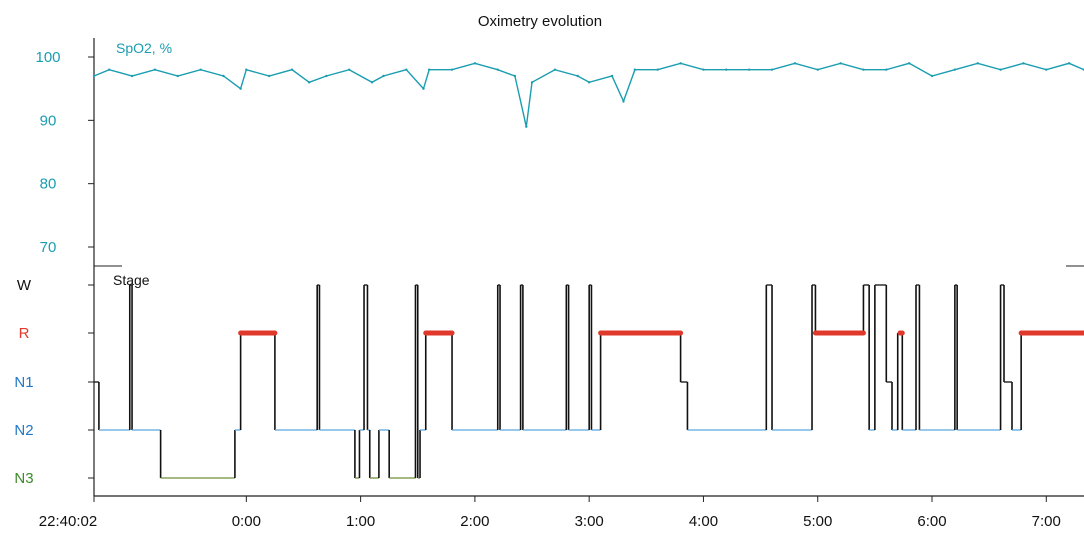  Describe the element at coordinates (48, 120) in the screenshot. I see `spo2-tick-label: 90` at that location.